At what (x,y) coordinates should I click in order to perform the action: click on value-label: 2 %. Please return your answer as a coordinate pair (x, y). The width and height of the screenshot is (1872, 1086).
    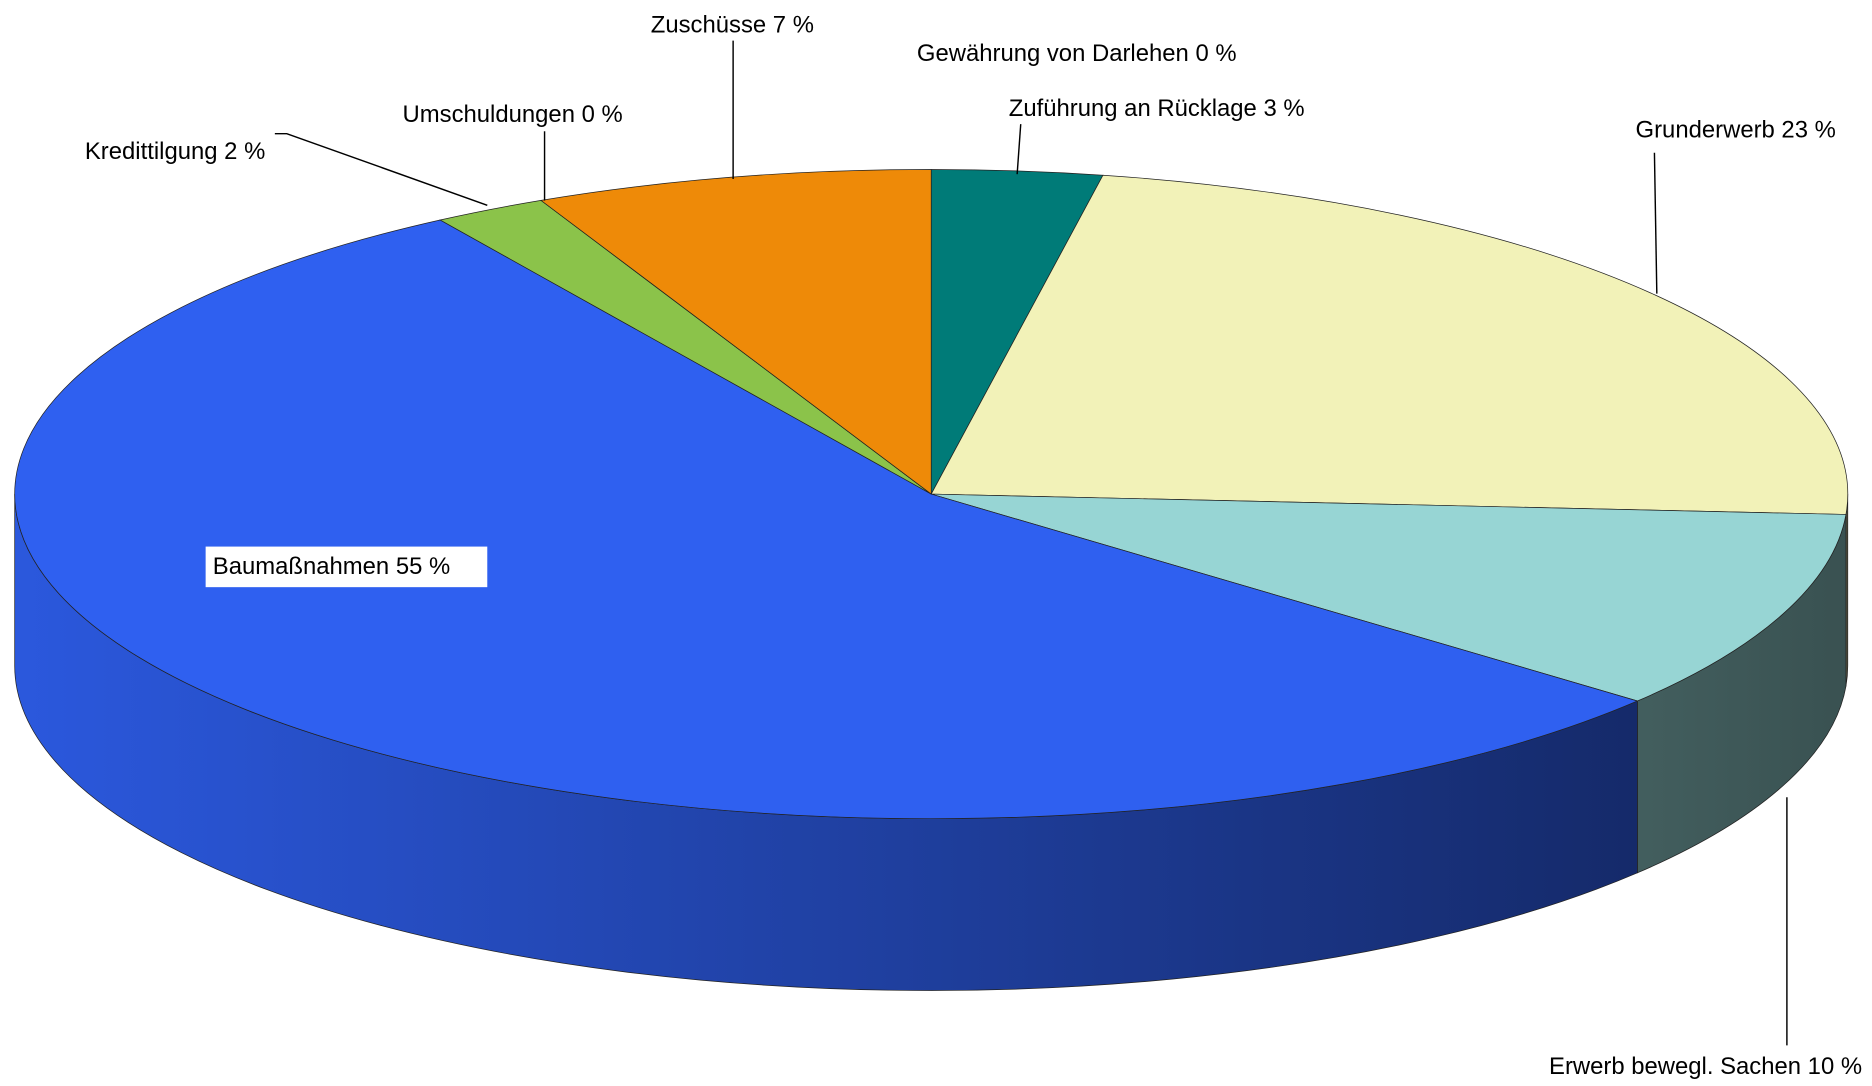
    Looking at the image, I should click on (244, 151).